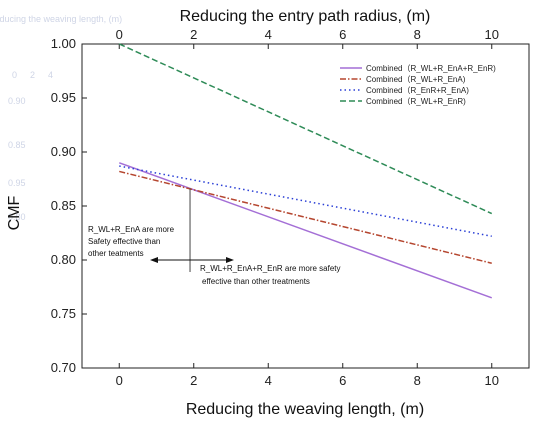 This screenshot has height=424, width=550. I want to click on faint-text-4: 0.90, so click(17, 101).